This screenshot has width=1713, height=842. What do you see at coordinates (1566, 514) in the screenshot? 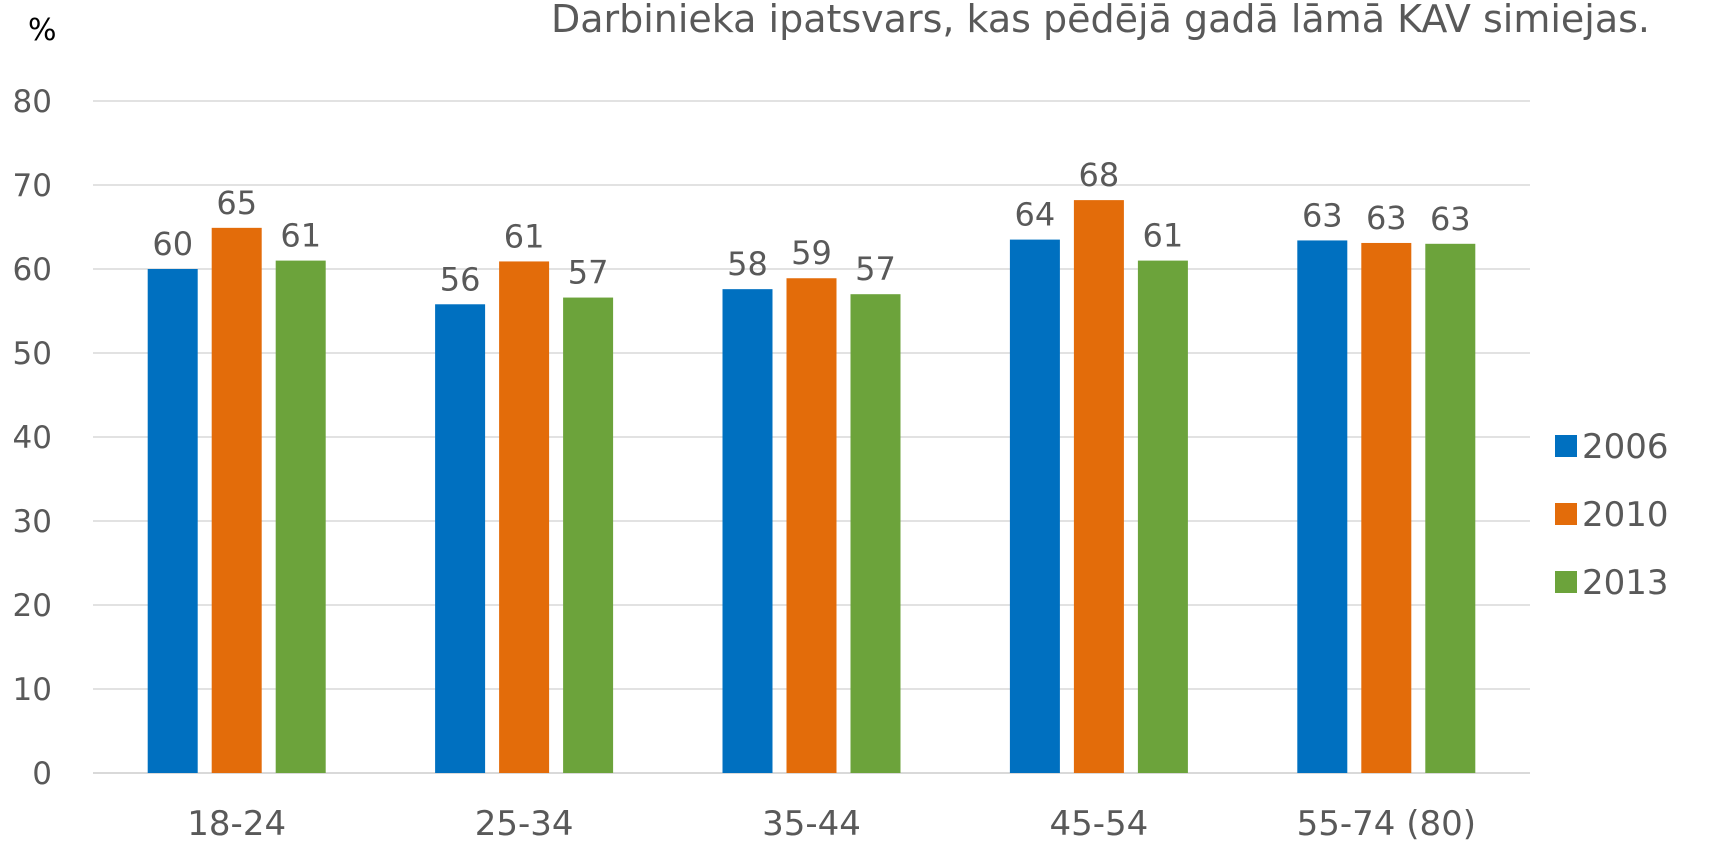
I see `legend-swatch-2010` at bounding box center [1566, 514].